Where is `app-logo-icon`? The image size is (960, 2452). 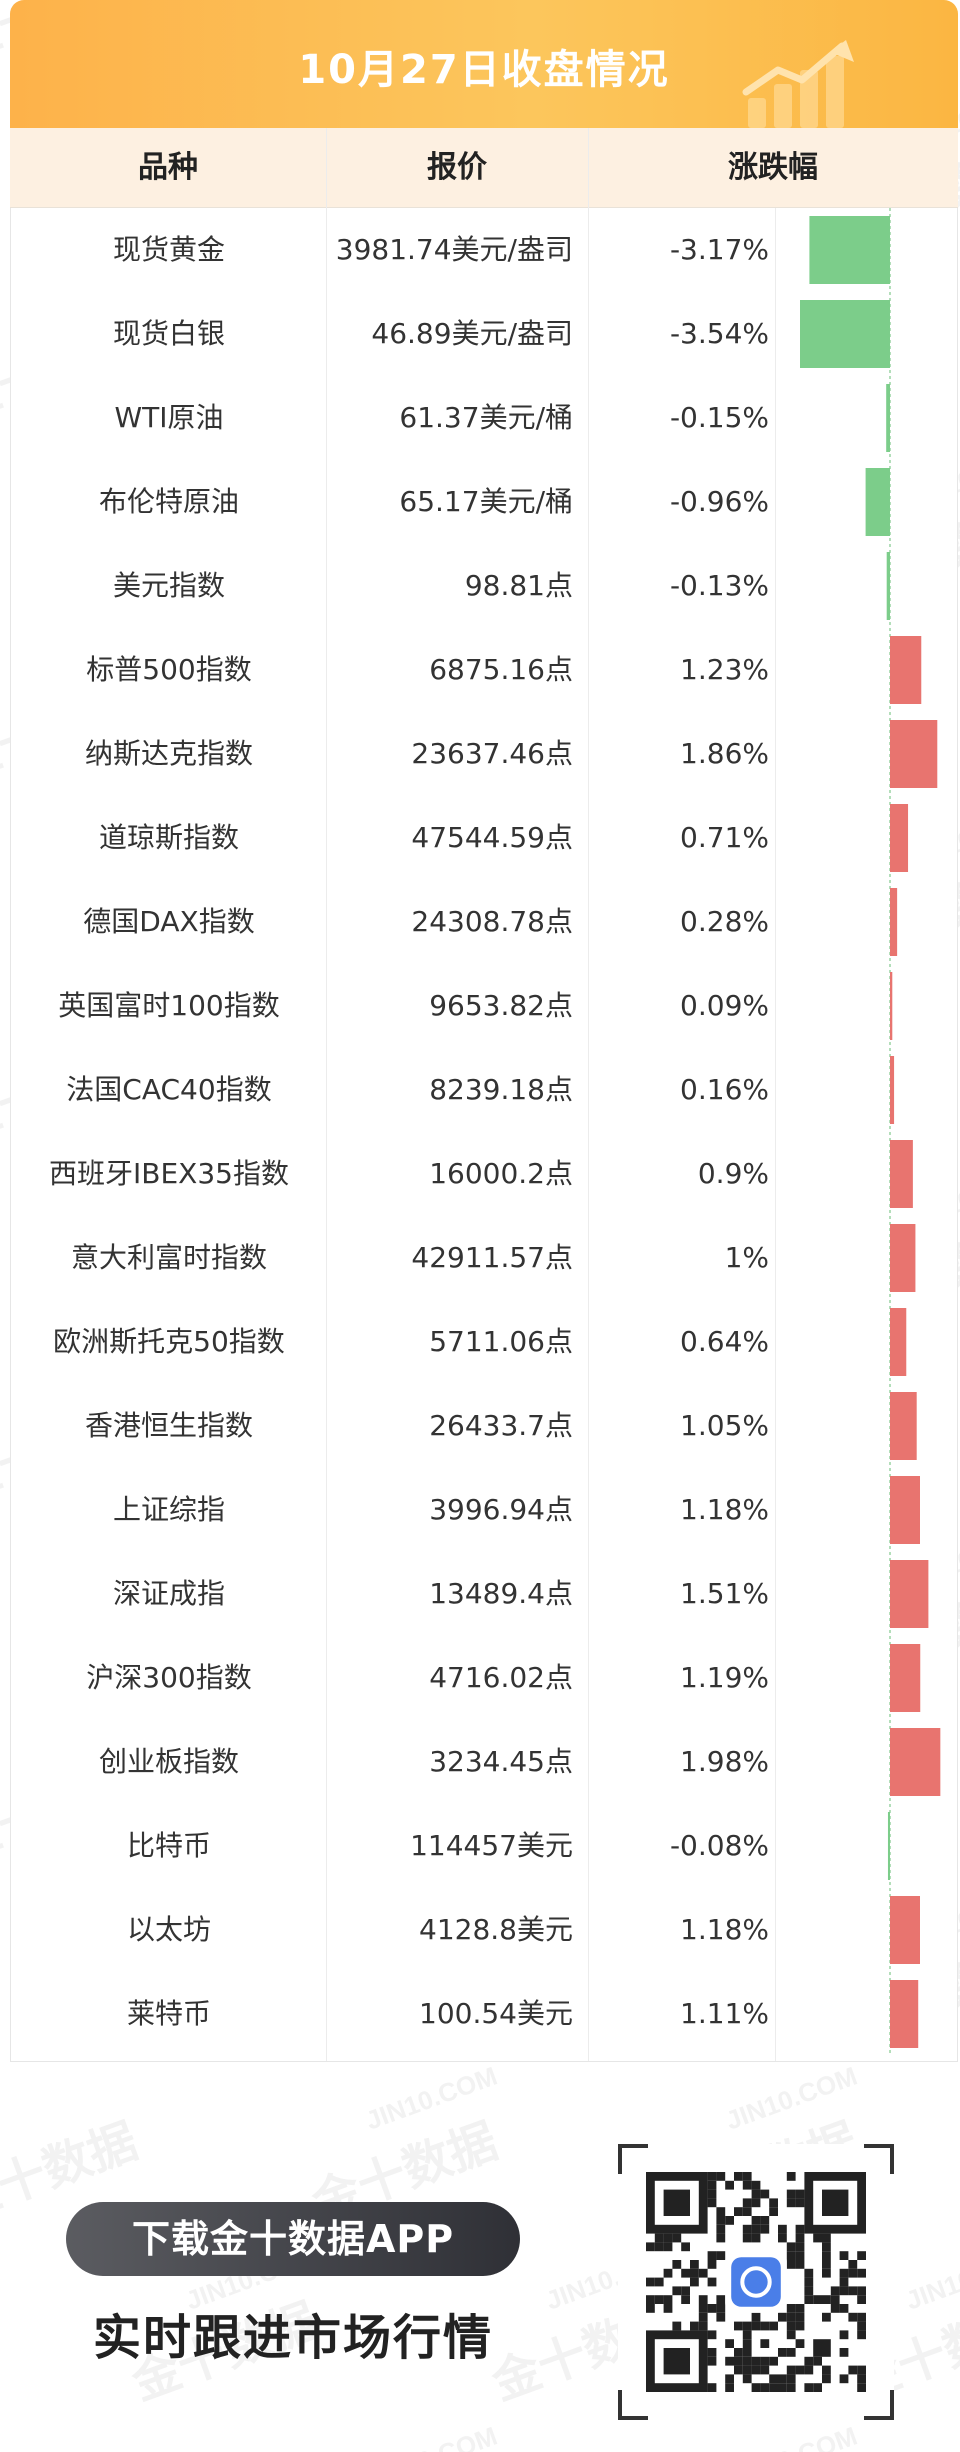
app-logo-icon is located at coordinates (756, 2282).